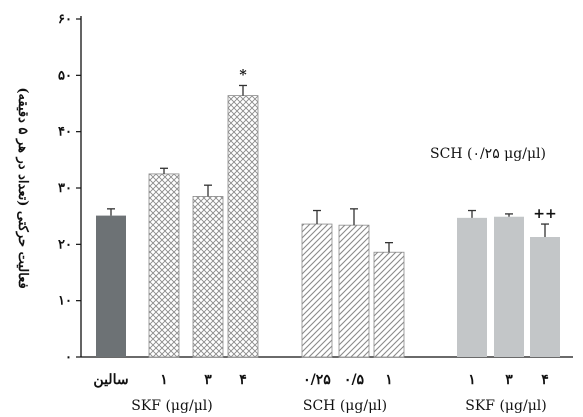 Image resolution: width=583 pixels, height=417 pixels. I want to click on y-tick-label: ۱۰, so click(65, 301).